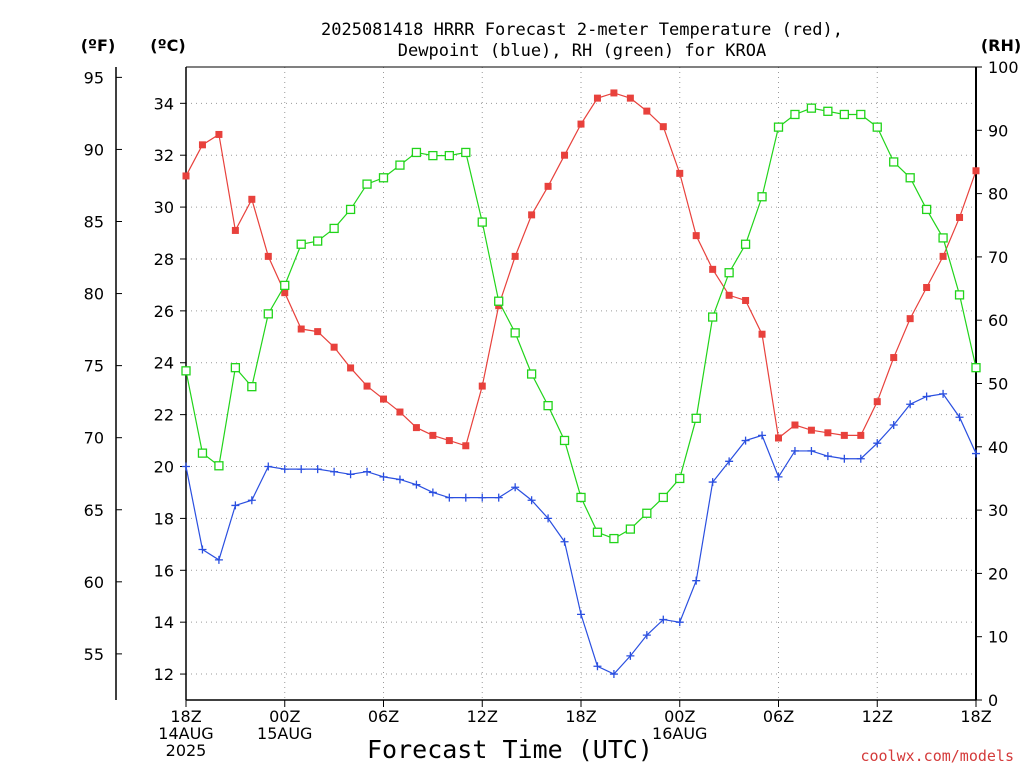 The width and height of the screenshot is (1024, 768). I want to click on rh-tick-label: 40, so click(998, 447).